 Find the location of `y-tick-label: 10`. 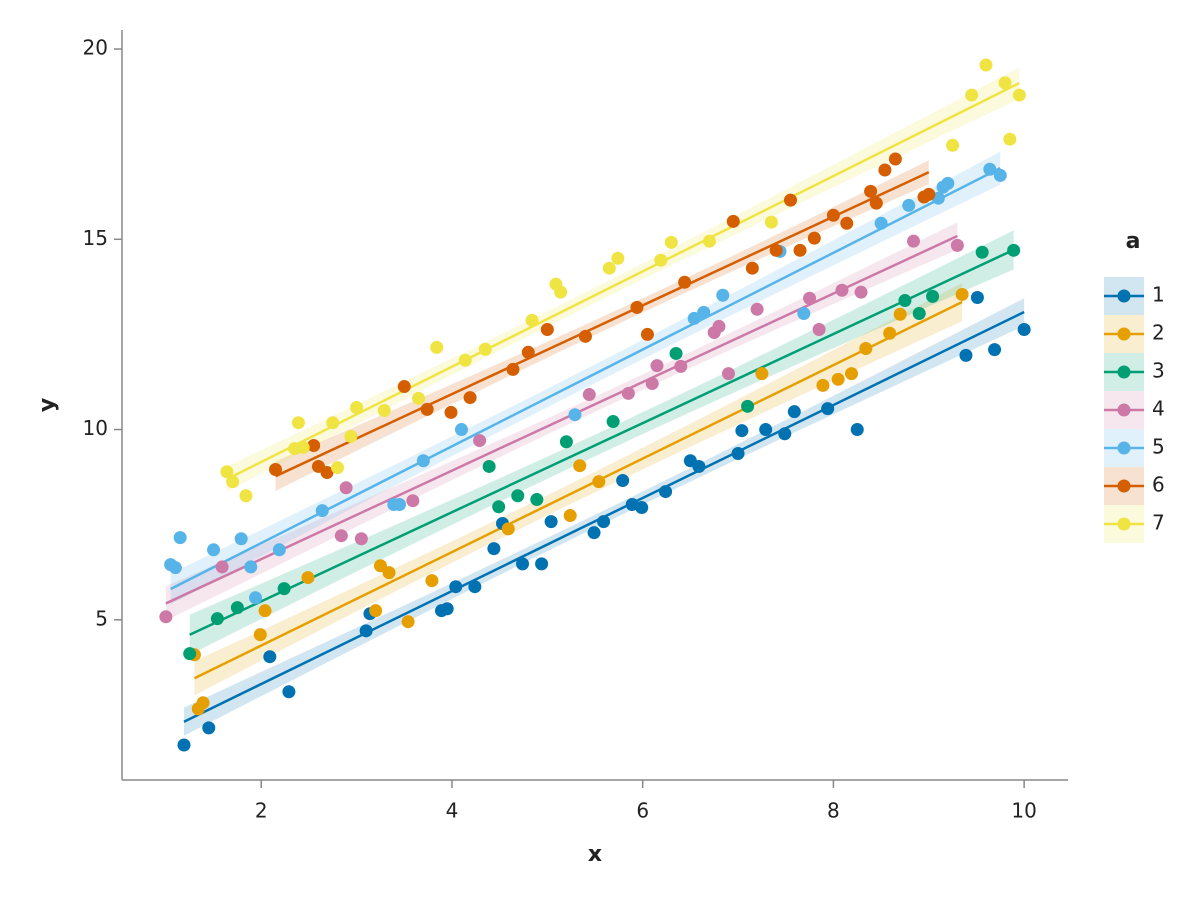

y-tick-label: 10 is located at coordinates (95, 428).